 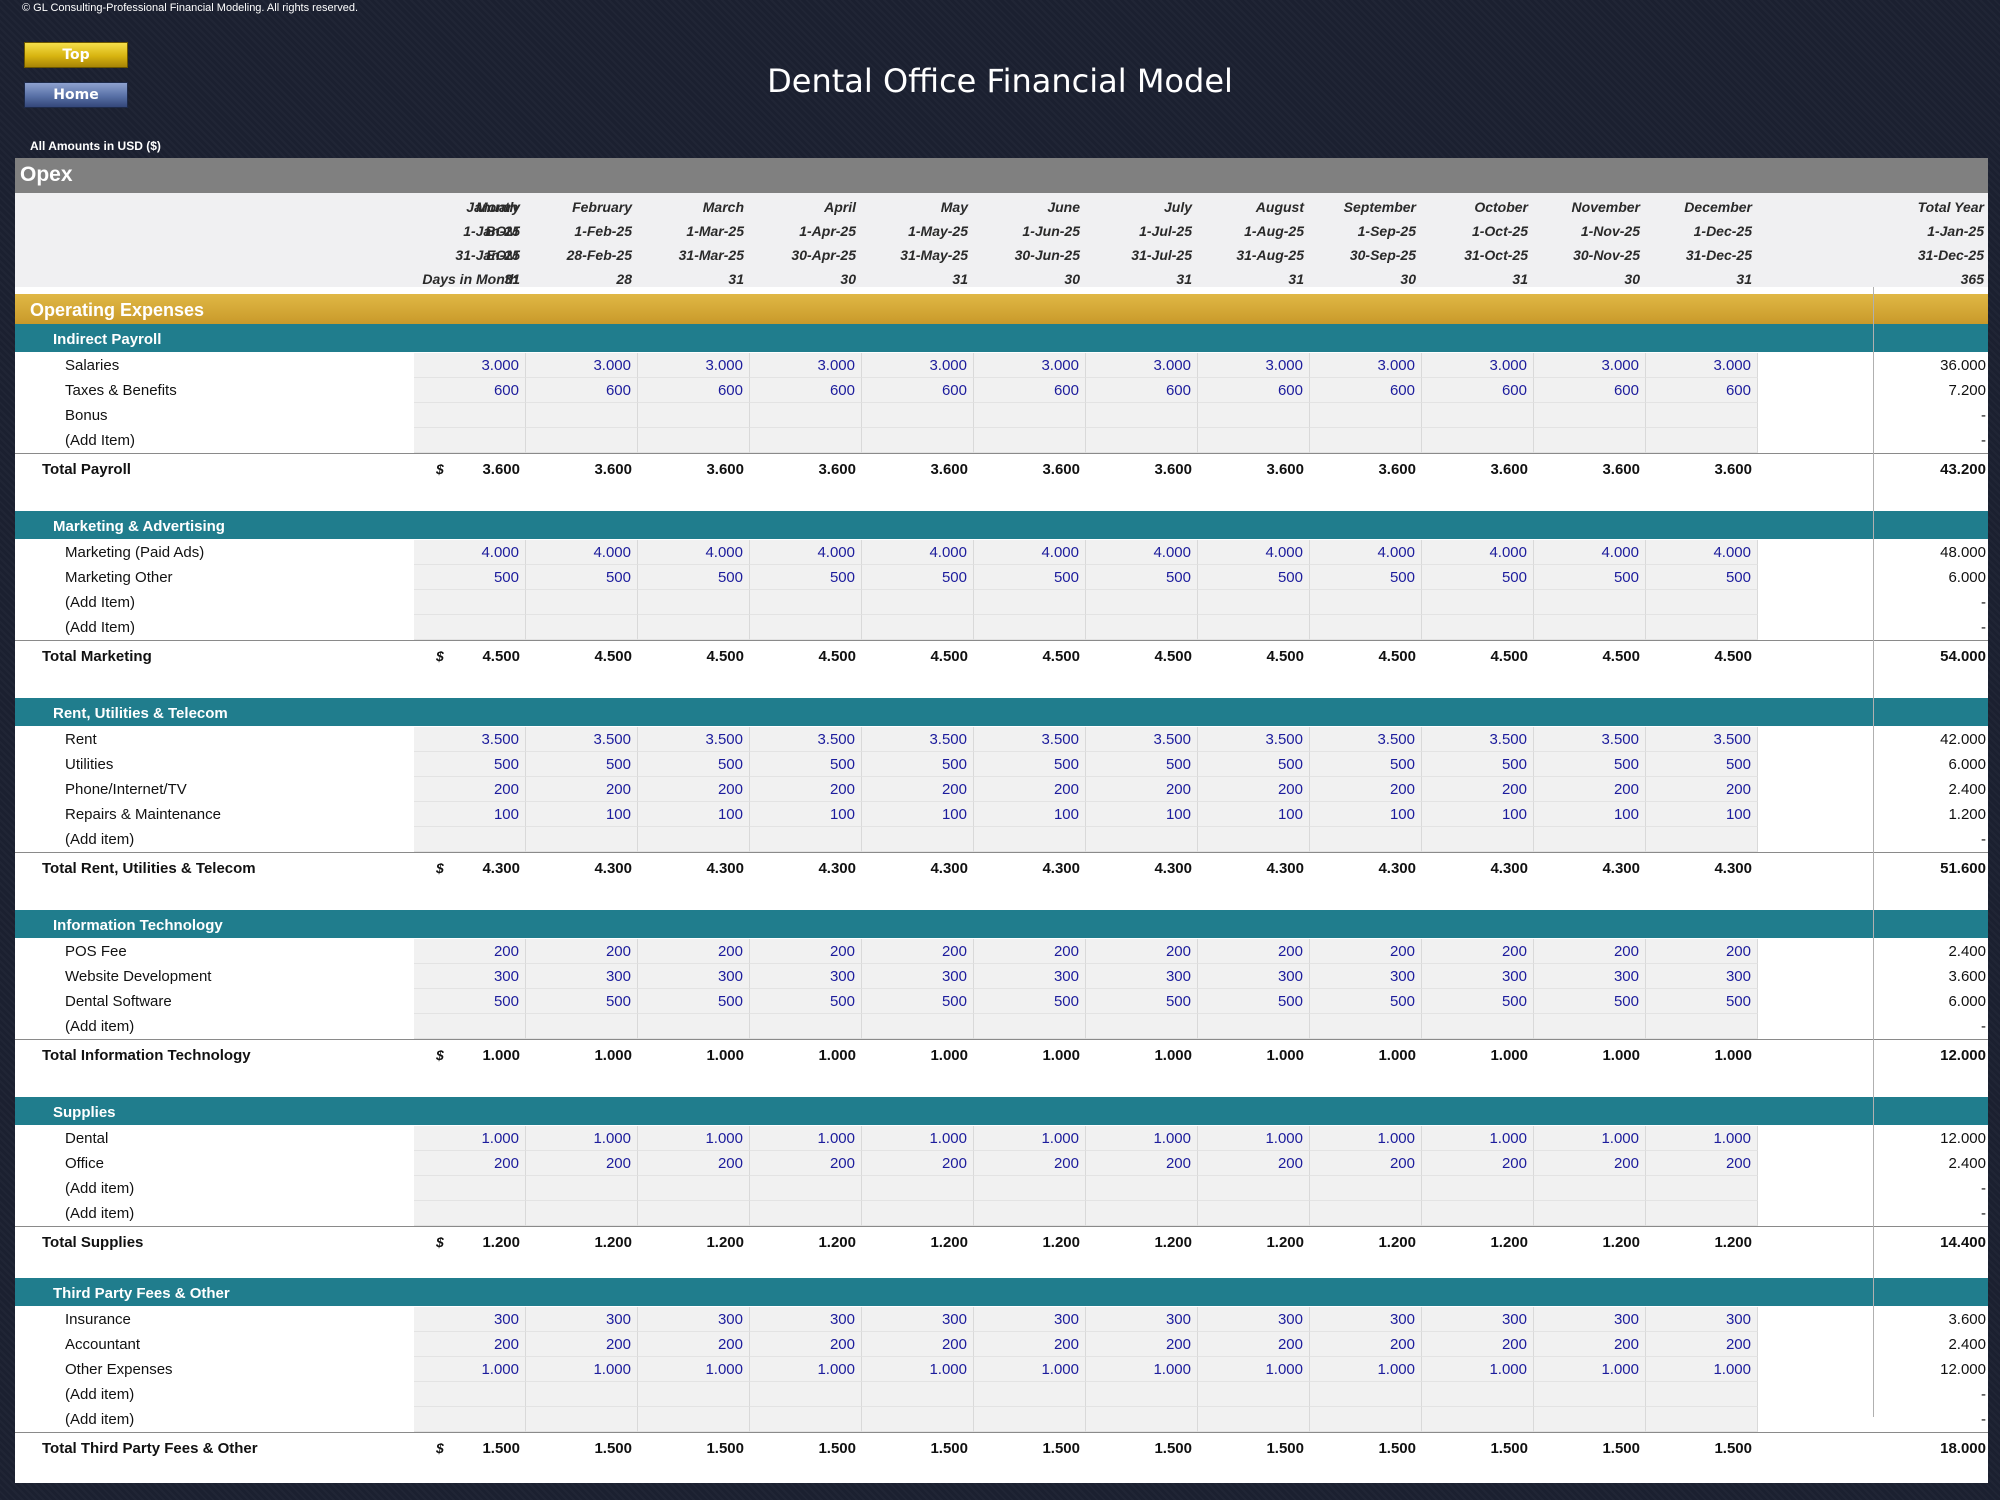 What do you see at coordinates (76, 55) in the screenshot?
I see `top-button: Top` at bounding box center [76, 55].